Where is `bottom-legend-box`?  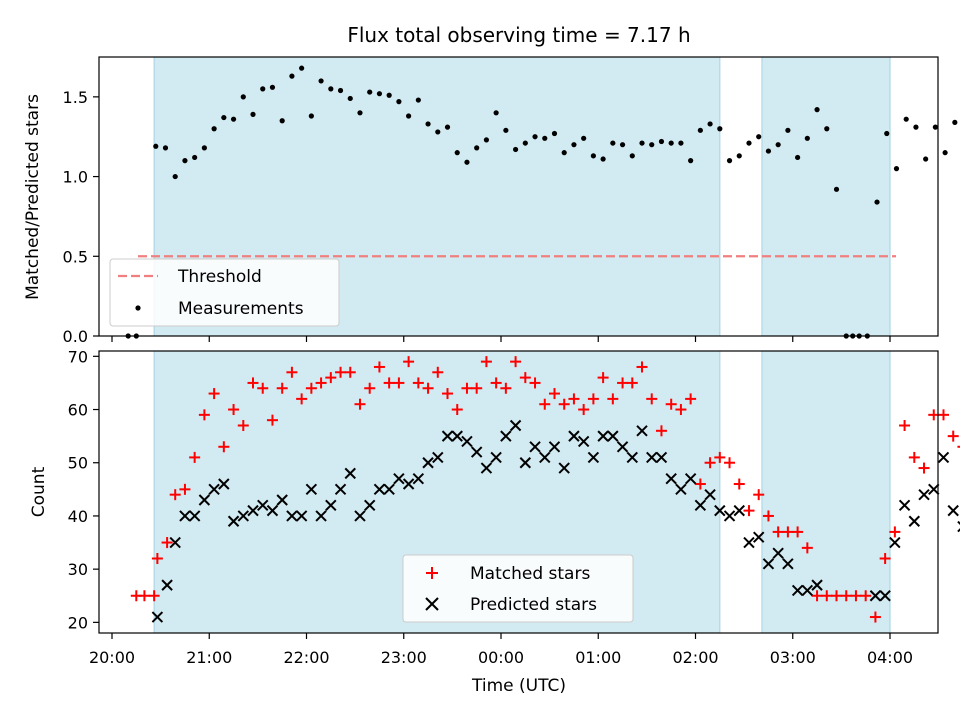 bottom-legend-box is located at coordinates (518, 588).